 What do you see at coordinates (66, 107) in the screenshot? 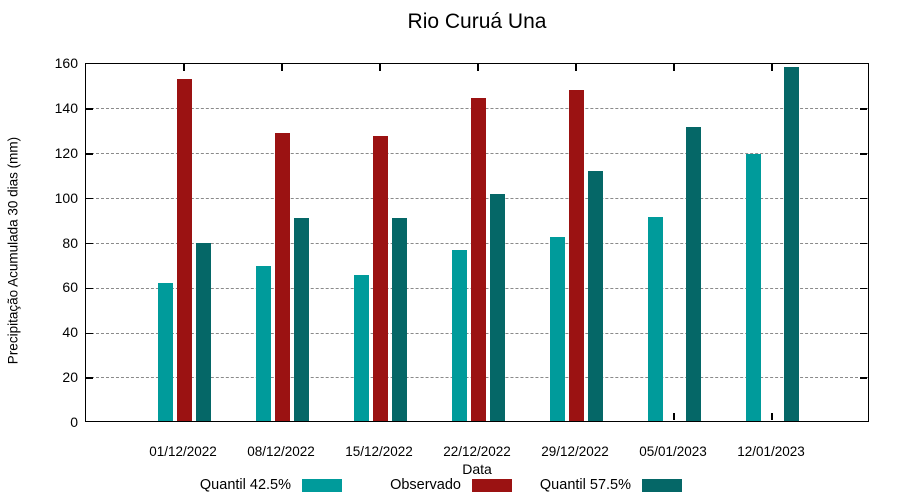
I see `y-tick-label: 140` at bounding box center [66, 107].